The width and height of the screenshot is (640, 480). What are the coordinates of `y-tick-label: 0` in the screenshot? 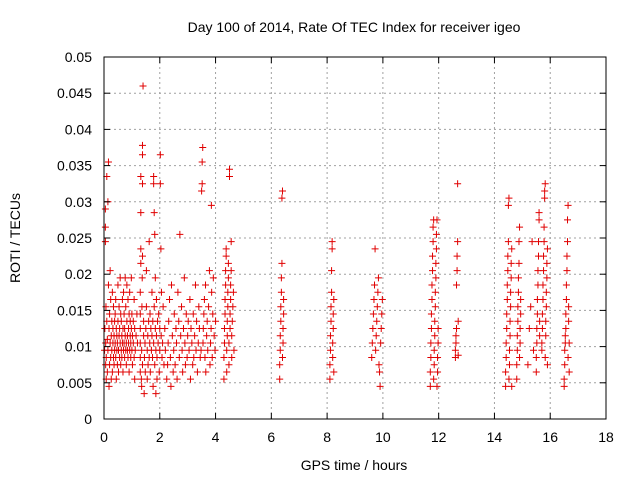 It's located at (88, 419).